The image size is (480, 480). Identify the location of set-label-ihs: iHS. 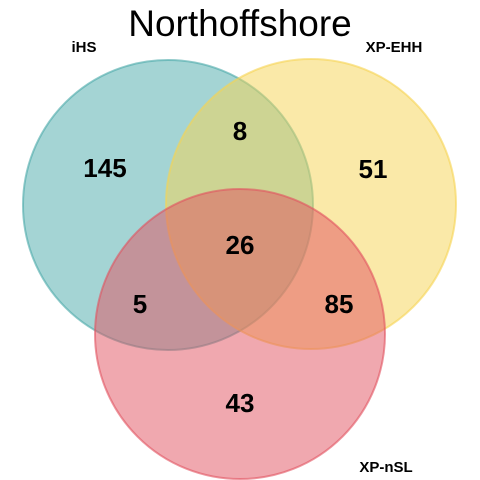
(83, 47).